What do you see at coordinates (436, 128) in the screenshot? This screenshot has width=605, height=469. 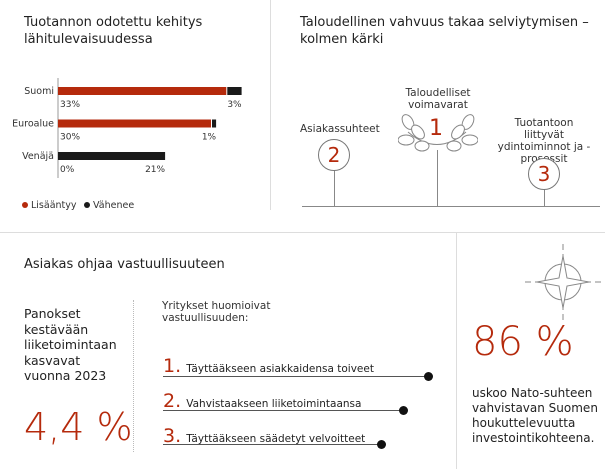 I see `item-1-number: 1` at bounding box center [436, 128].